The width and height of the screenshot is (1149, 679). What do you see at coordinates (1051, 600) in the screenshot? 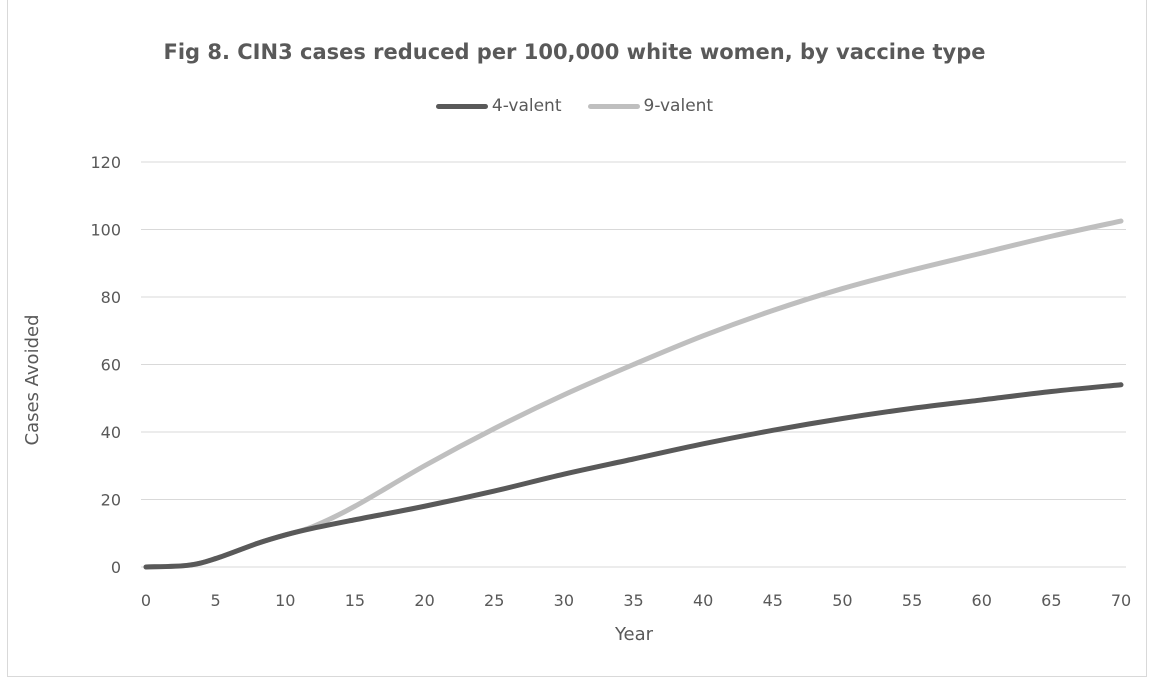
I see `x-tick-label: 65` at bounding box center [1051, 600].